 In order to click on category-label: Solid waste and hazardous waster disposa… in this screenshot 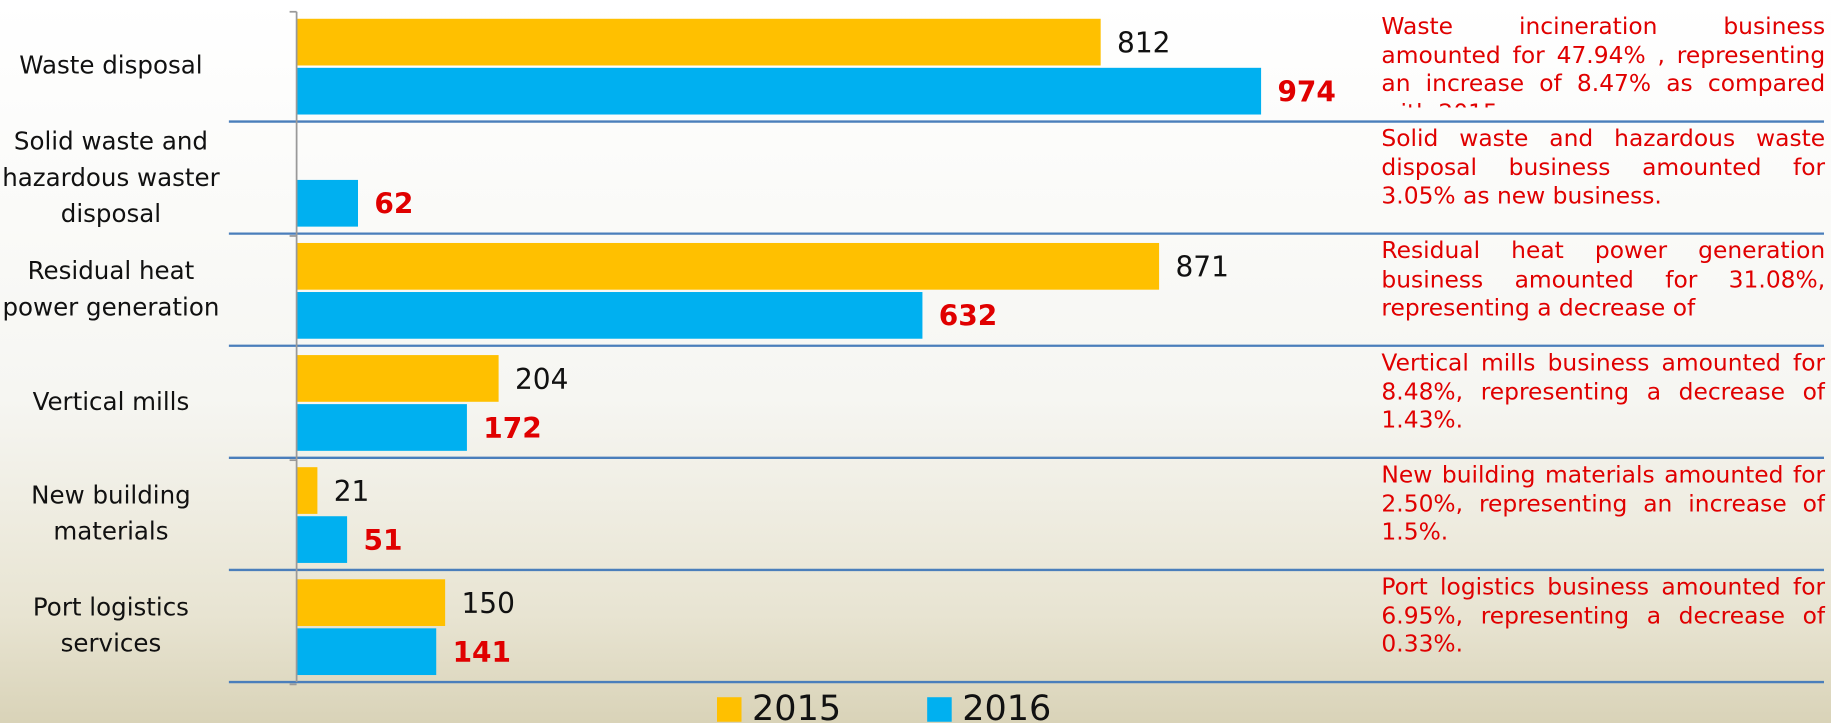, I will do `click(111, 177)`.